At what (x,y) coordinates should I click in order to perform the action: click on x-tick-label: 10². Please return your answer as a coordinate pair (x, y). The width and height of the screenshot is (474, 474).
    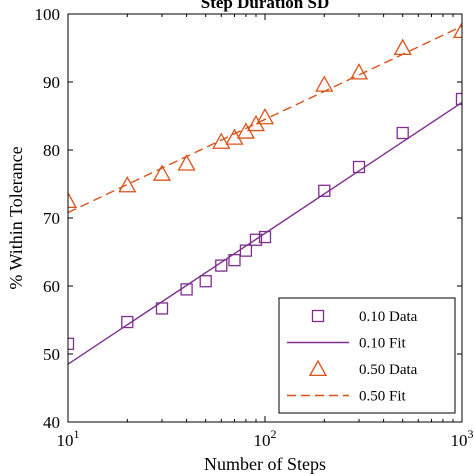
    Looking at the image, I should click on (265, 438).